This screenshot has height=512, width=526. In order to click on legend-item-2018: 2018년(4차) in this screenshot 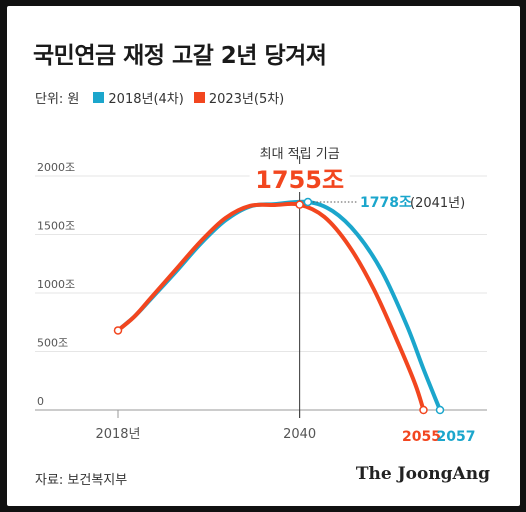, I will do `click(138, 97)`.